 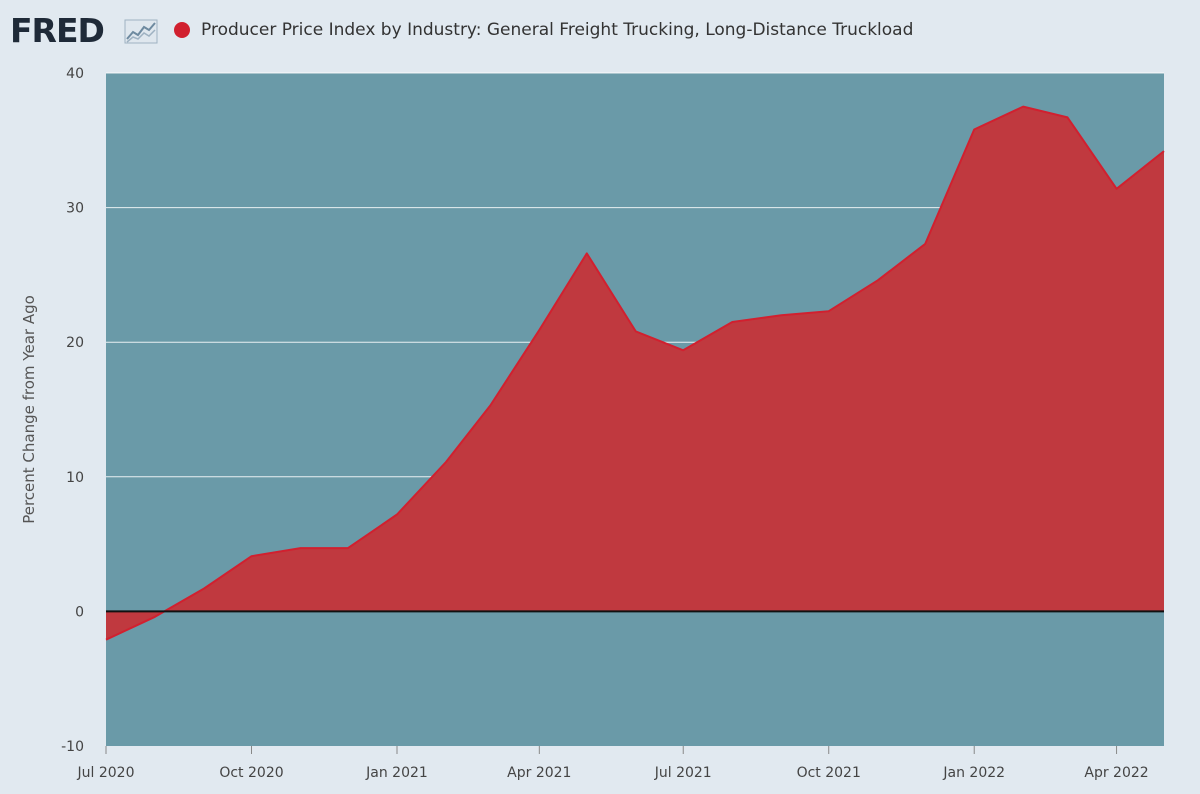 I want to click on y-tick-label: 20, so click(x=75, y=343).